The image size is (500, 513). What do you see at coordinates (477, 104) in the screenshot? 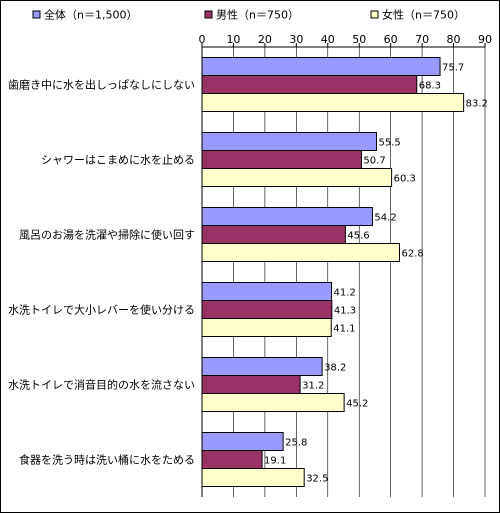
I see `data-label-0-2: 83.2` at bounding box center [477, 104].